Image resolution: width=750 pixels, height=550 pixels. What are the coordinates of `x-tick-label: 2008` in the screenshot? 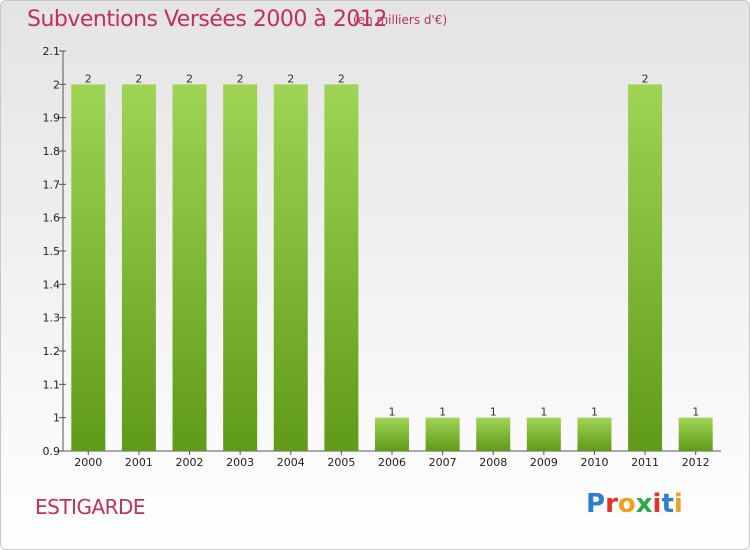 It's located at (493, 462).